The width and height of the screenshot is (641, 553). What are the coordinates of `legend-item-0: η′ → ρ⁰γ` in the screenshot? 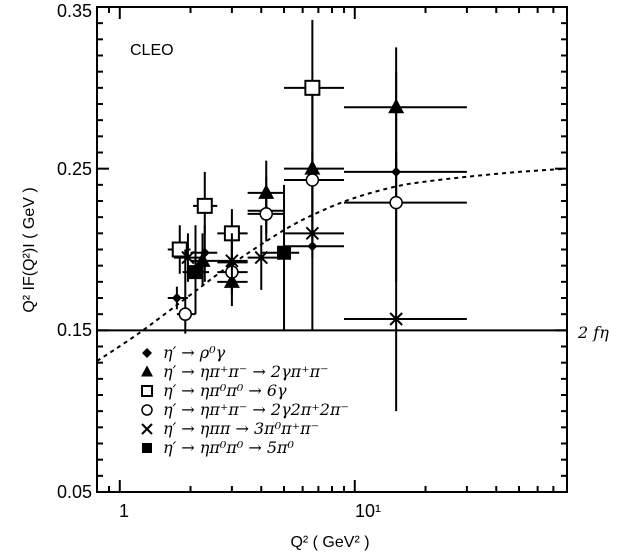 It's located at (184, 352).